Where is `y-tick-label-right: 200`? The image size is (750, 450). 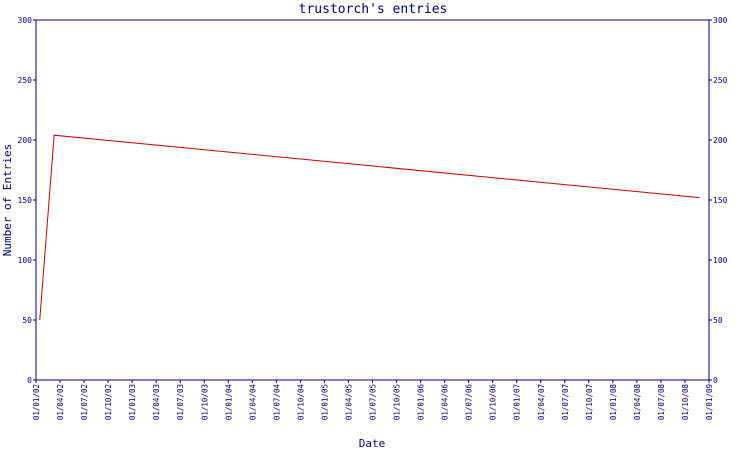
y-tick-label-right: 200 is located at coordinates (720, 140).